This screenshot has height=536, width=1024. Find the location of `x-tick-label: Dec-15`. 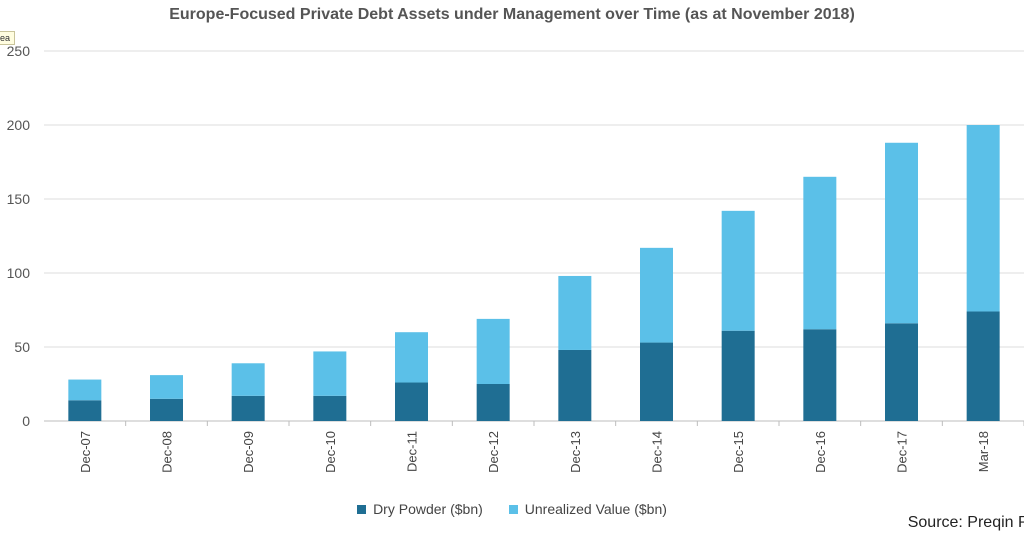

x-tick-label: Dec-15 is located at coordinates (738, 452).